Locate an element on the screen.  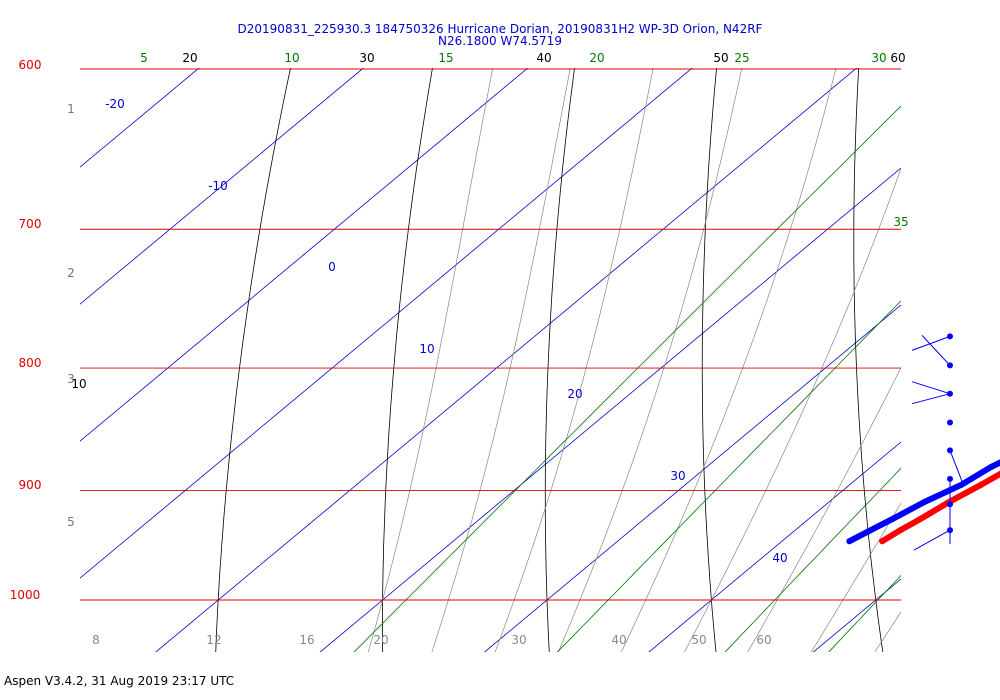
mixing-ratio-label: 10 is located at coordinates (291, 58).